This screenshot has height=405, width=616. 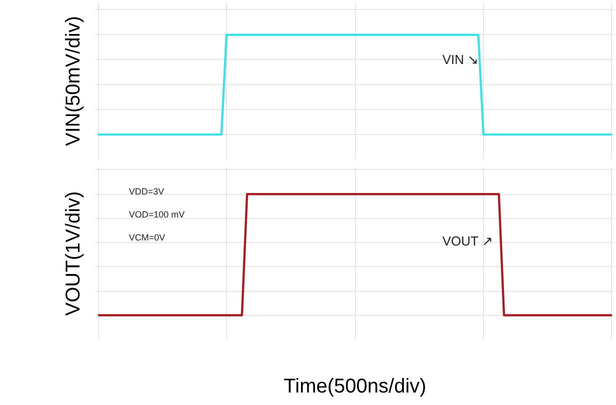 What do you see at coordinates (467, 241) in the screenshot?
I see `annotation: VOUT ↗` at bounding box center [467, 241].